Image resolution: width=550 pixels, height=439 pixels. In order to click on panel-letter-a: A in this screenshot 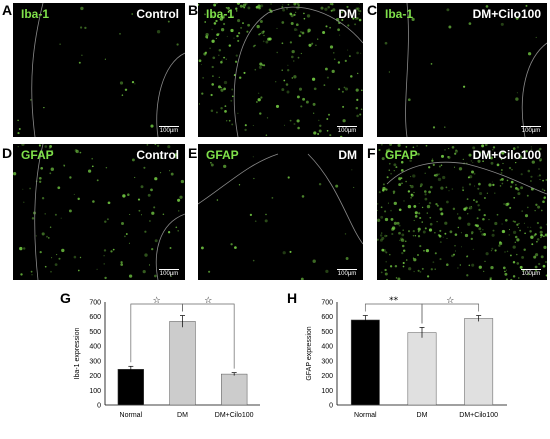, I will do `click(7, 10)`.